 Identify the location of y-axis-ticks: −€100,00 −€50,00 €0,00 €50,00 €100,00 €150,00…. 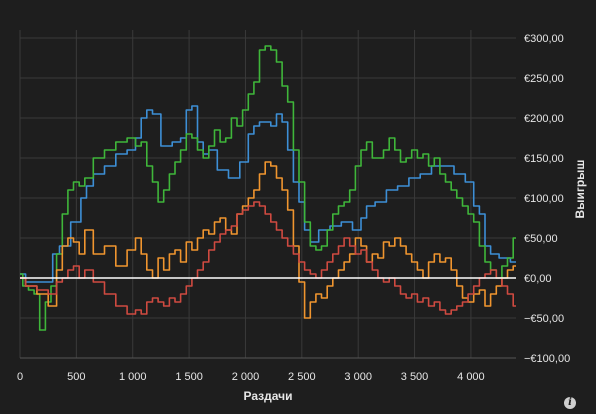
(547, 199).